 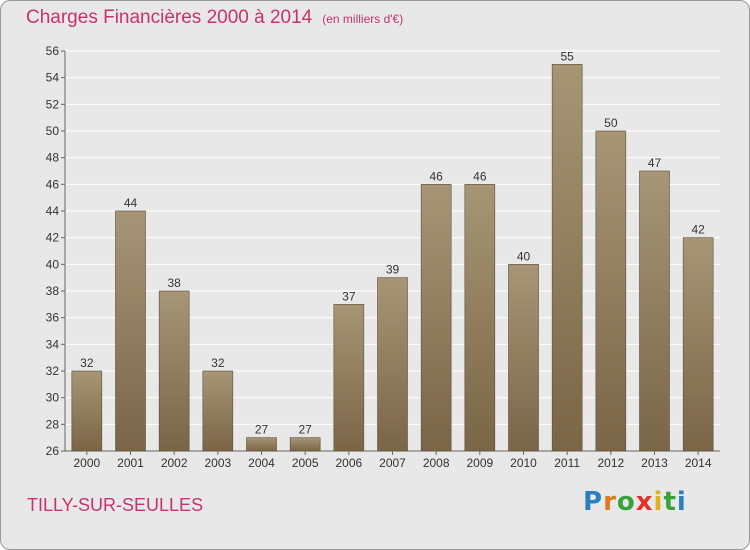 I want to click on y-tick-label: 52, so click(x=53, y=104).